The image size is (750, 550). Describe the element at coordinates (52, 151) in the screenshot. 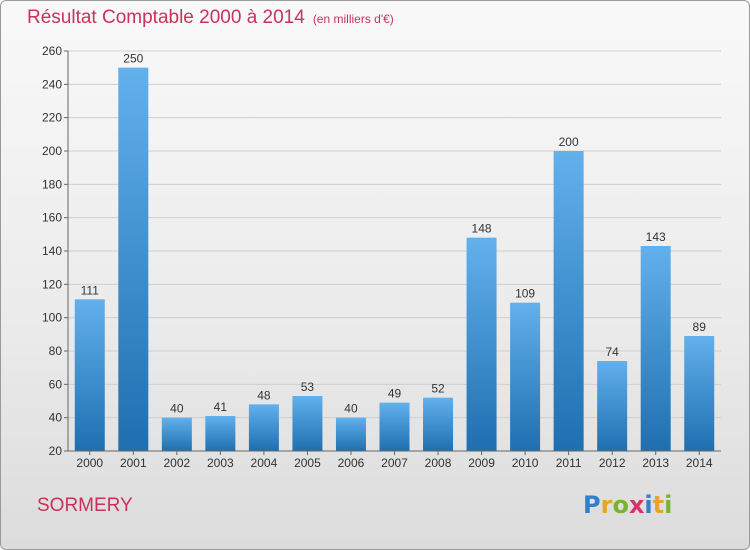

I see `y-tick-label: 200` at that location.